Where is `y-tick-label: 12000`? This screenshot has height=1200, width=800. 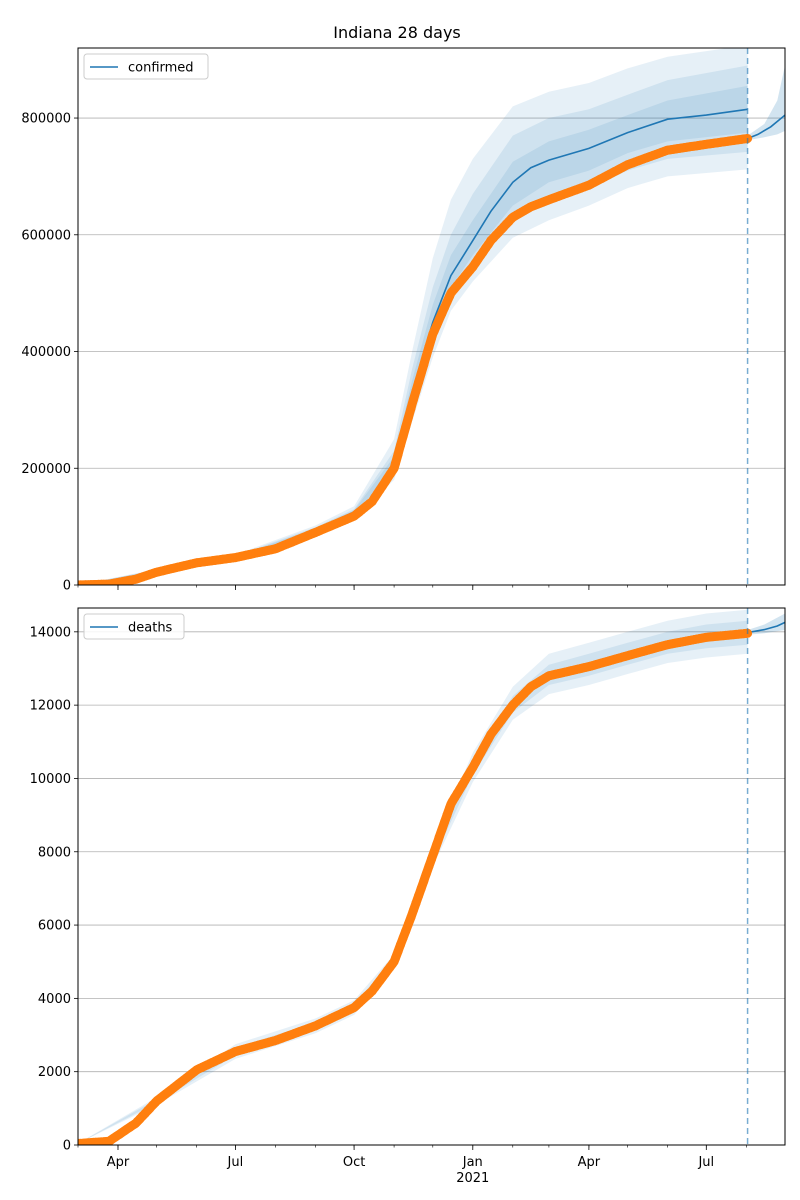 y-tick-label: 12000 is located at coordinates (50, 706).